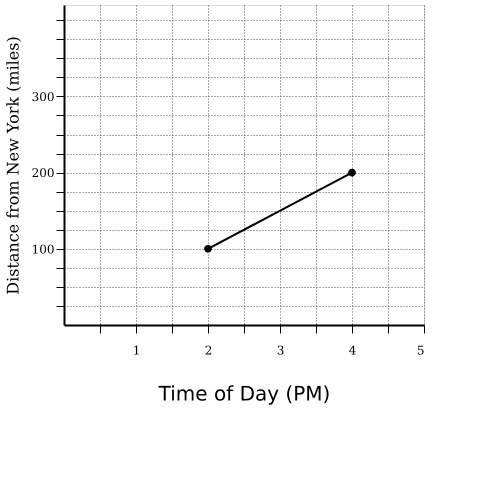 The image size is (482, 489). I want to click on x-axis-title: Time of Day (PM), so click(244, 394).